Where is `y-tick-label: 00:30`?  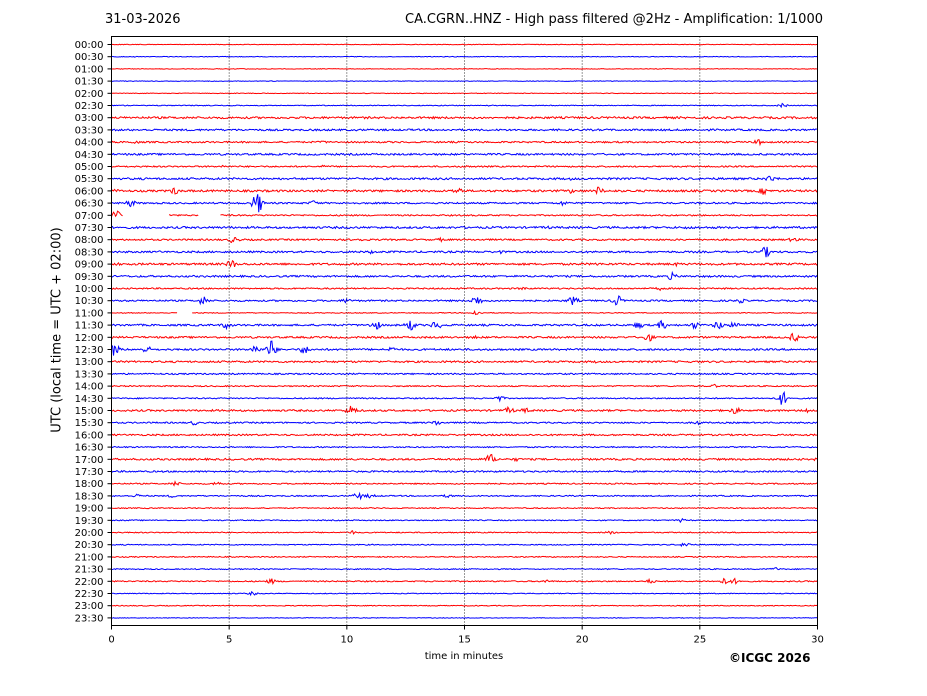 y-tick-label: 00:30 is located at coordinates (89, 57).